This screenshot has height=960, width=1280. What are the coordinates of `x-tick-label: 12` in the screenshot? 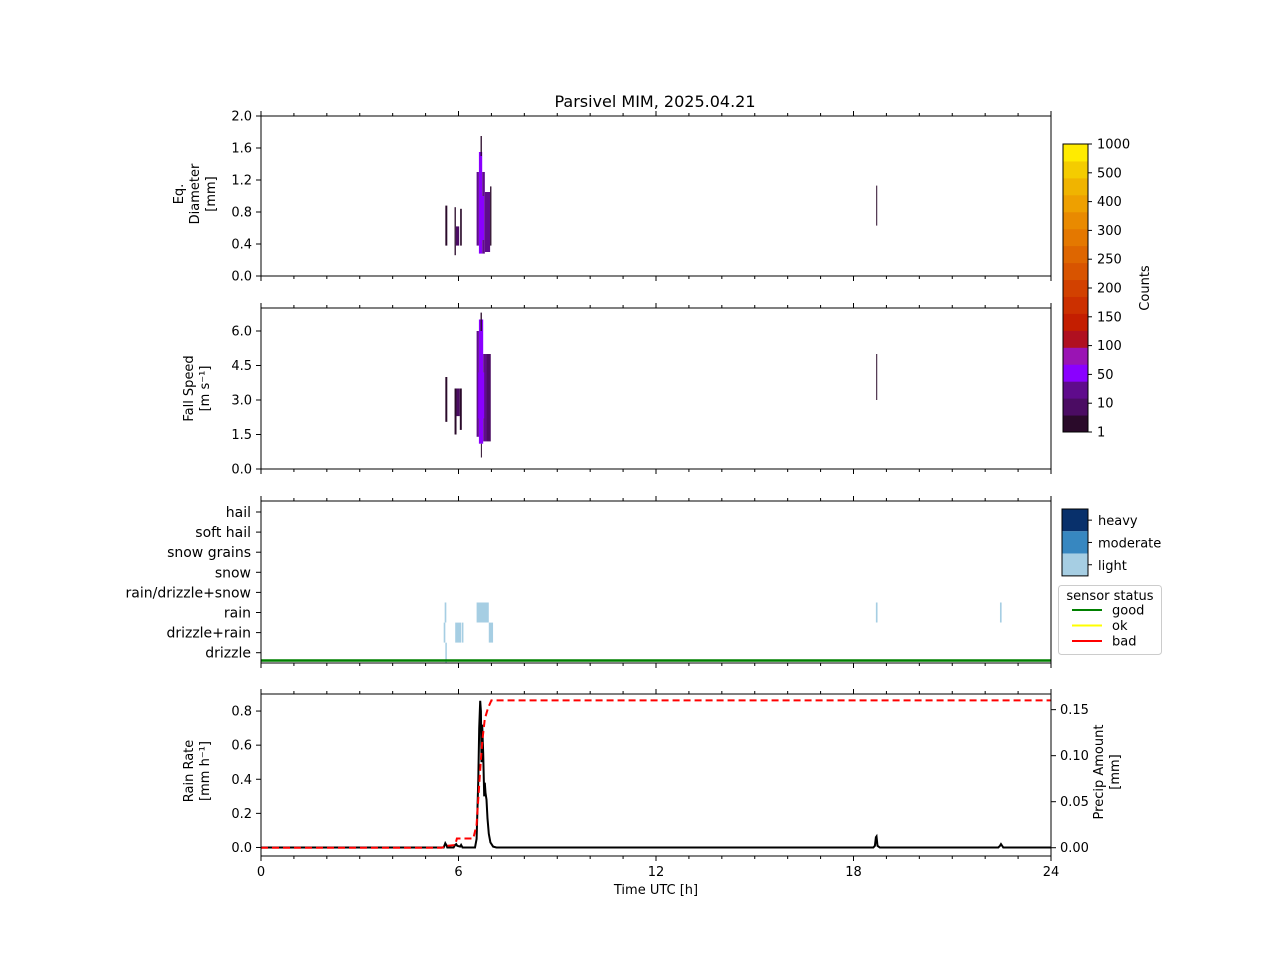 It's located at (656, 872).